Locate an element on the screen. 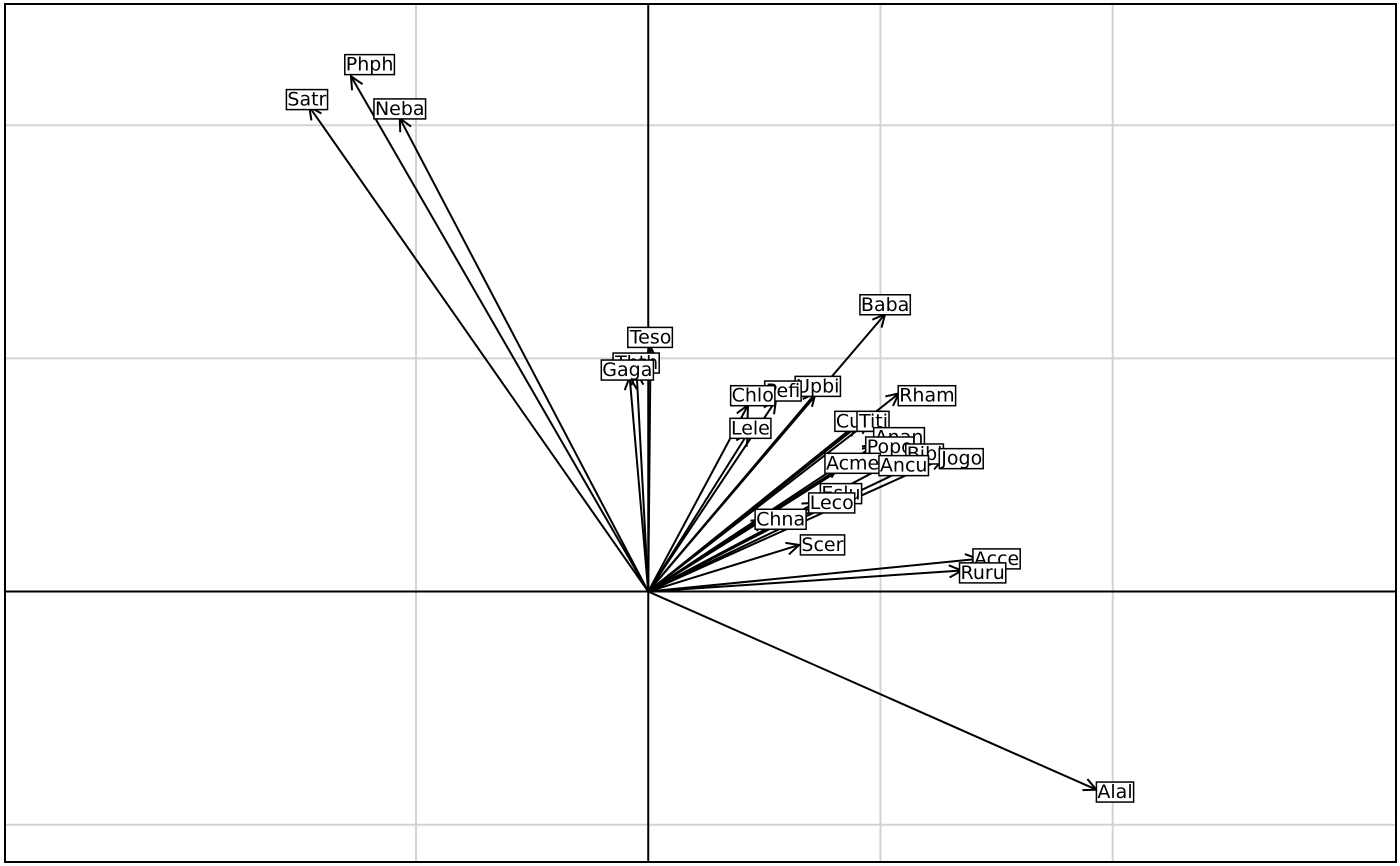 The height and width of the screenshot is (866, 1400). label-ancu: Ancu is located at coordinates (904, 465).